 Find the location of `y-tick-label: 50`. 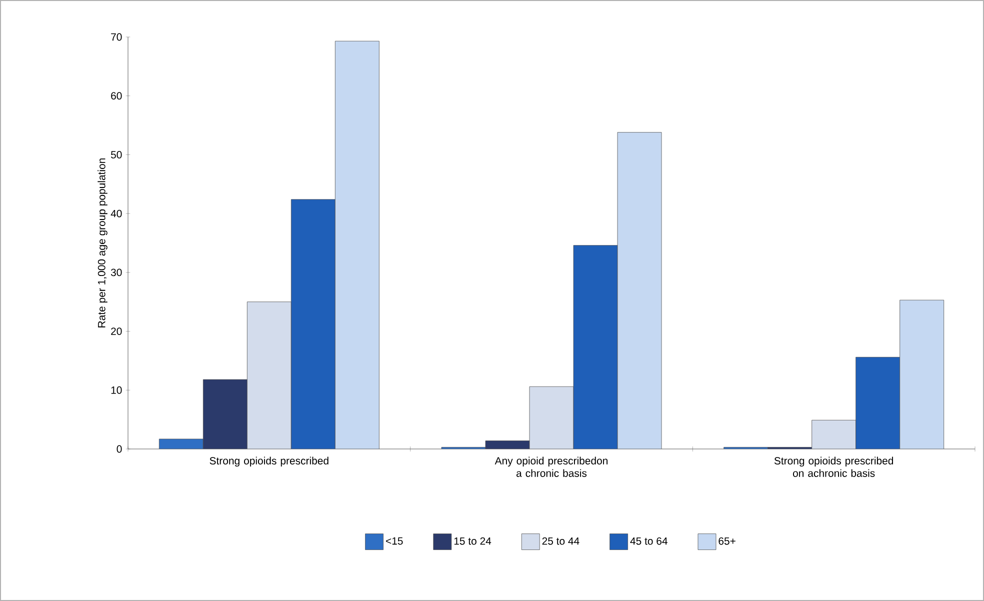

y-tick-label: 50 is located at coordinates (116, 154).